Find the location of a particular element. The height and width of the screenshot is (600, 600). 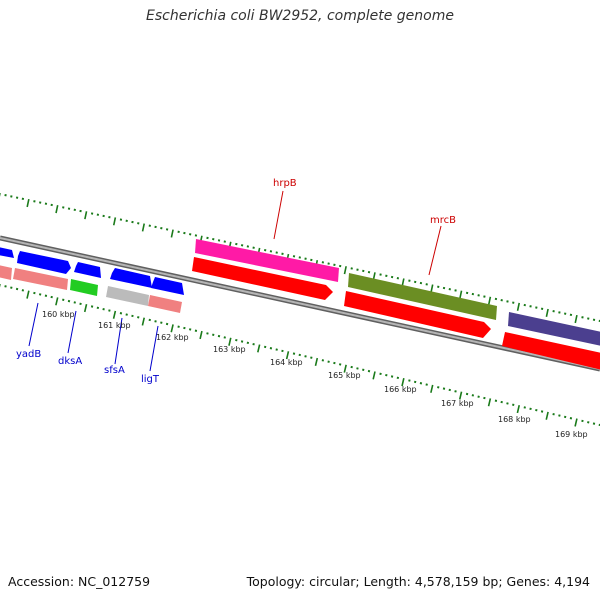

scale-label: 165 kbp is located at coordinates (344, 375).